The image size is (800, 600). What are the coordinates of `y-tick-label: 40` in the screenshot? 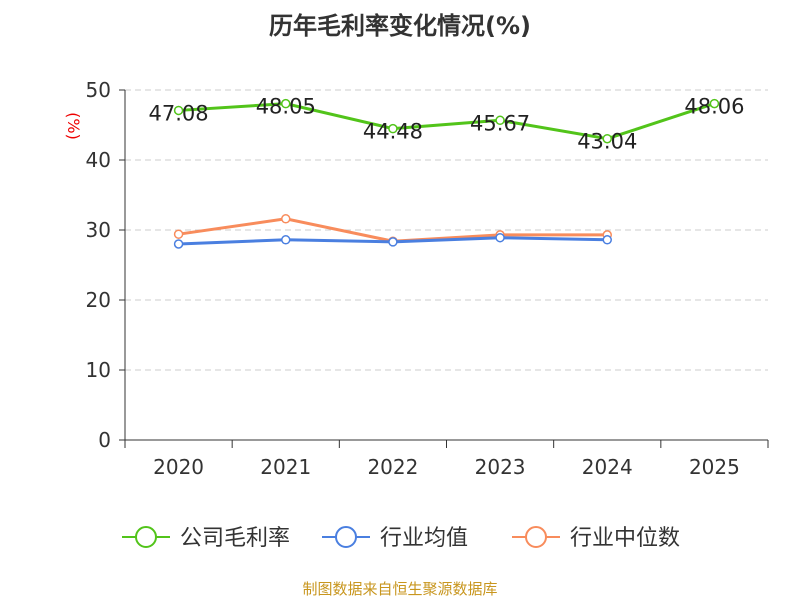 It's located at (98, 160).